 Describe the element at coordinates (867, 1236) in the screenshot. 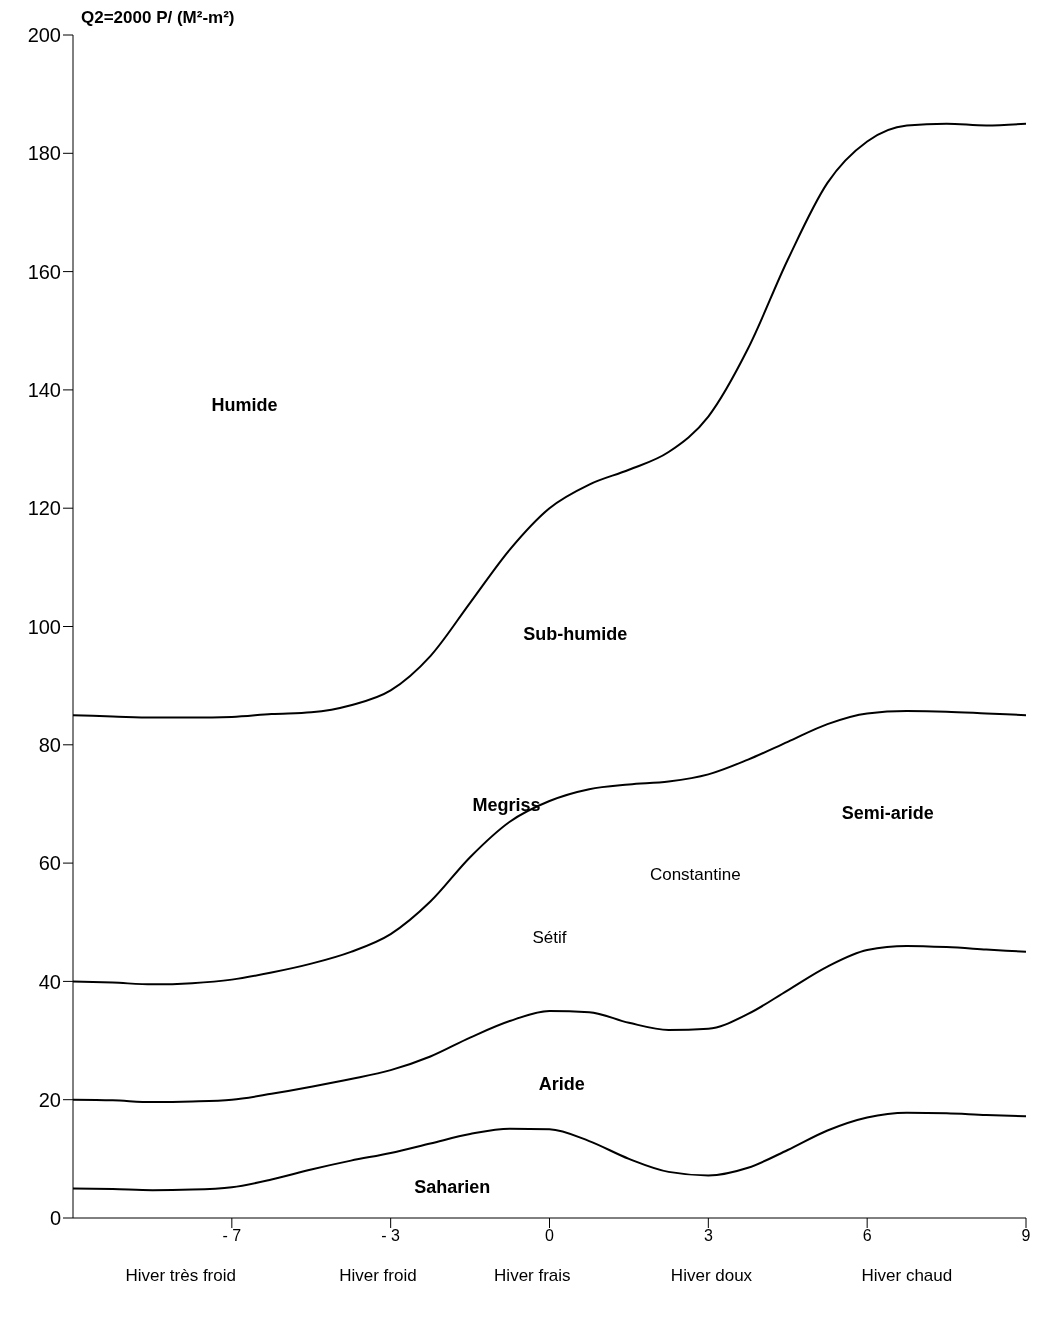

I see `x-tick-label: 6` at that location.